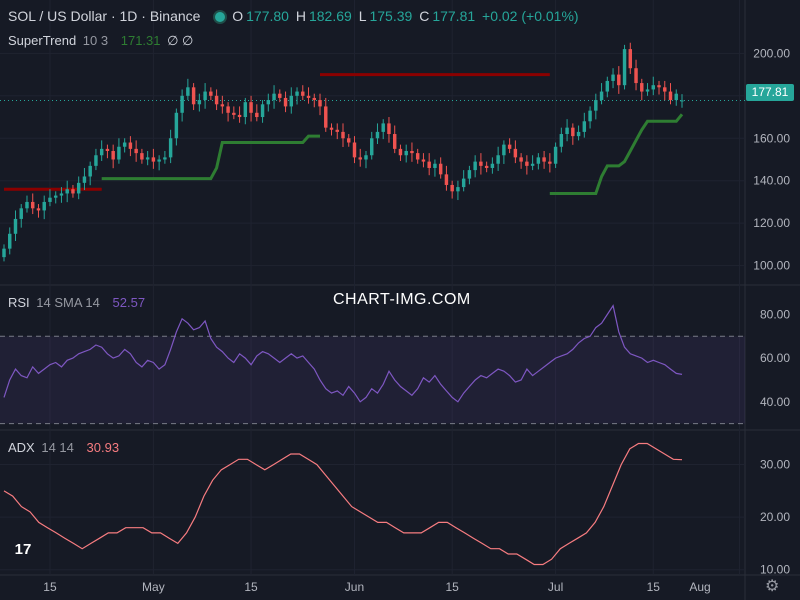 The width and height of the screenshot is (800, 600). What do you see at coordinates (354, 587) in the screenshot?
I see `x-tick-label: Jun` at bounding box center [354, 587].